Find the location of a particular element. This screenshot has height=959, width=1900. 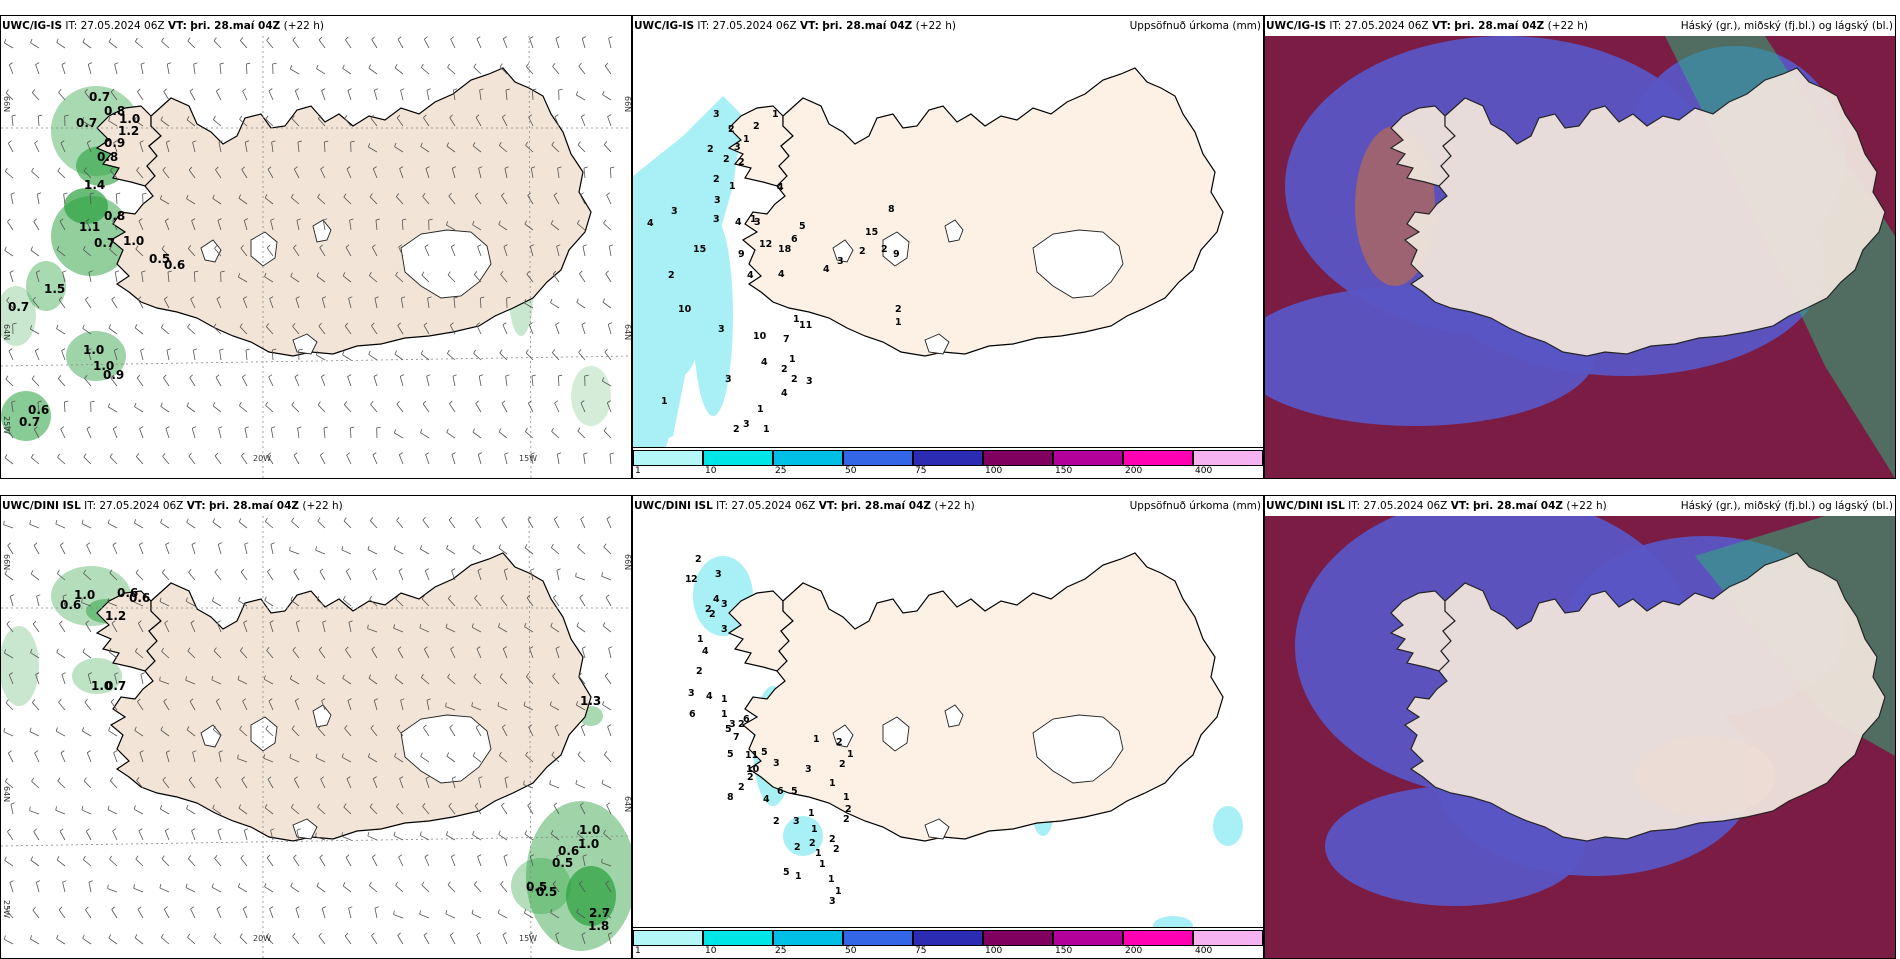

precip-value-label: 8 is located at coordinates (730, 797).